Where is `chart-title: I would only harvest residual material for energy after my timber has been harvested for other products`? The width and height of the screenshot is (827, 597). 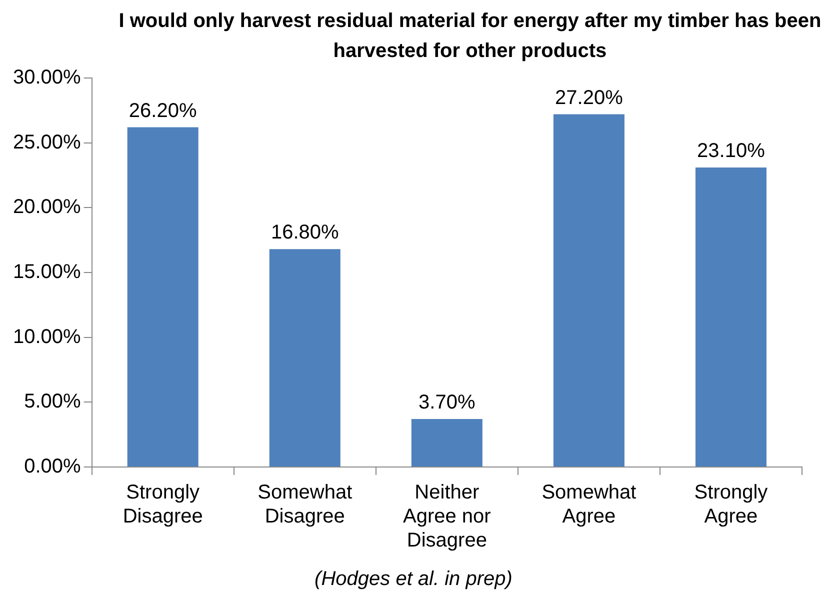
chart-title: I would only harvest residual material for energy after my timber has been harvested for other products is located at coordinates (470, 36).